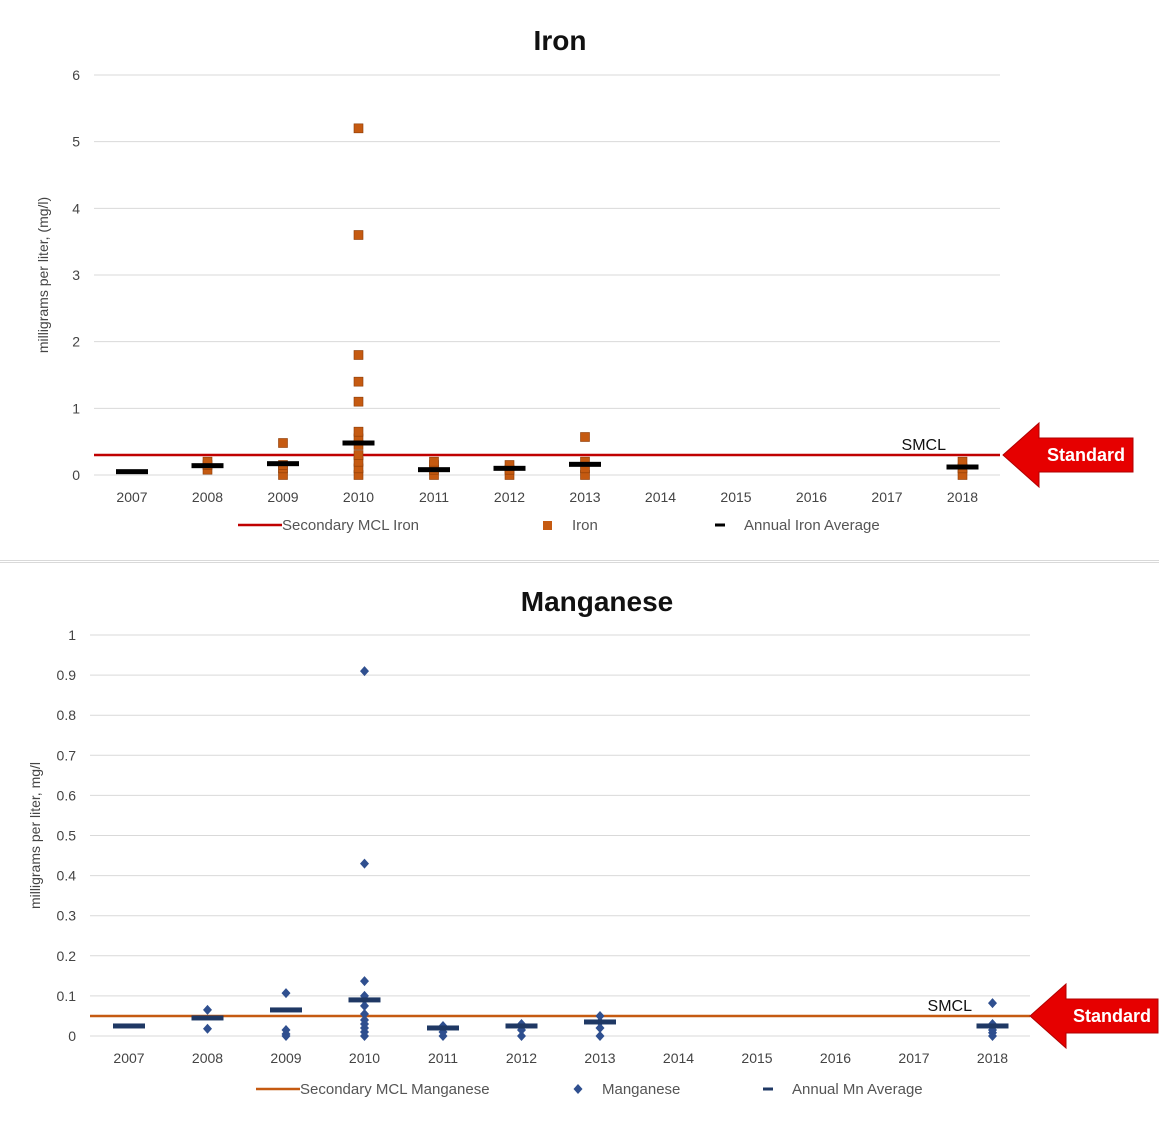  What do you see at coordinates (76, 275) in the screenshot?
I see `y-tick-label: 3` at bounding box center [76, 275].